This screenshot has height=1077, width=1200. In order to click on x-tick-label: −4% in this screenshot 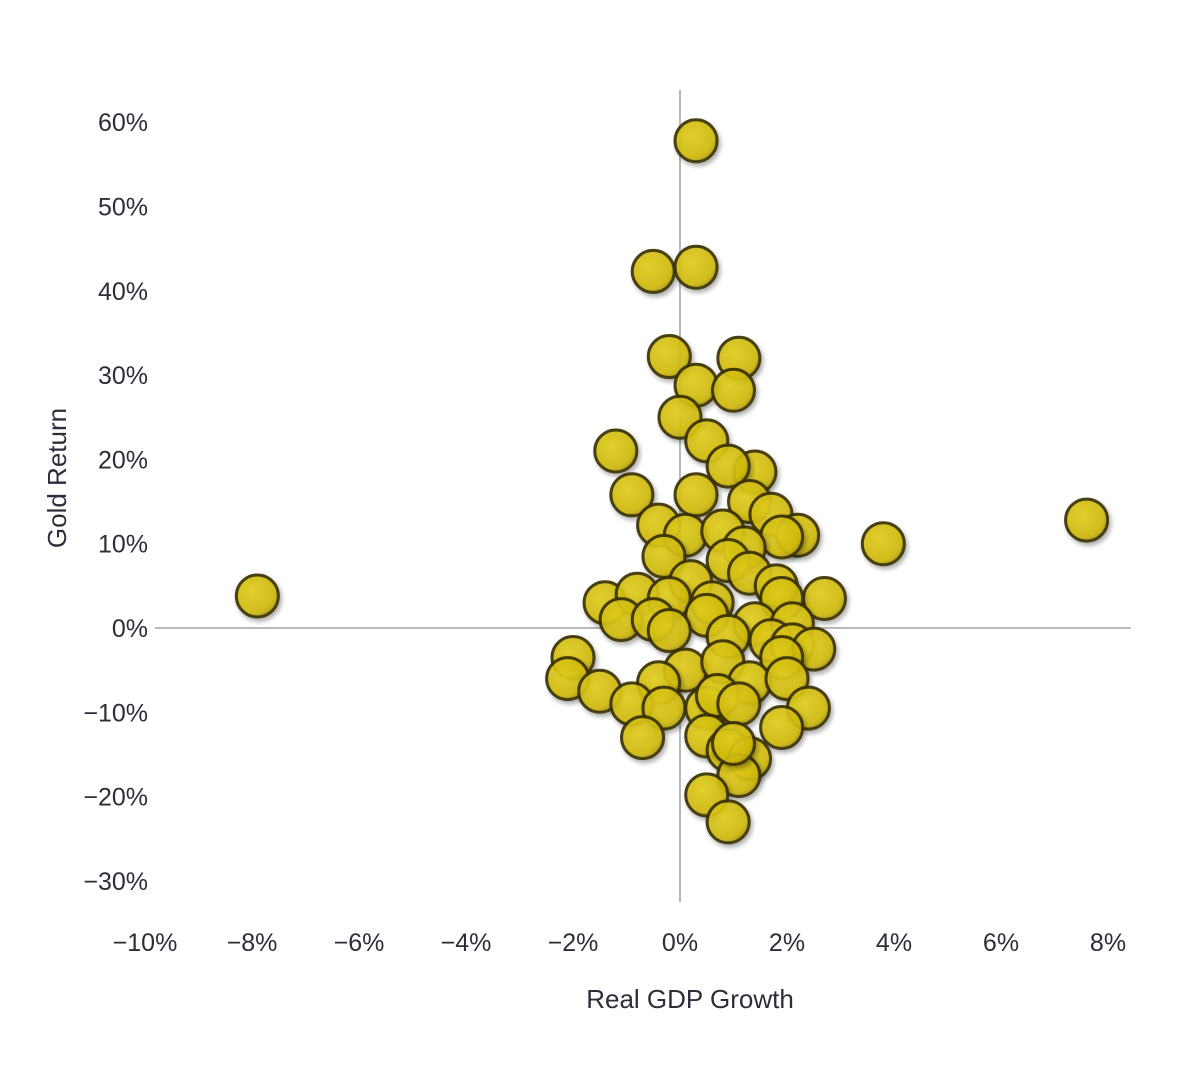, I will do `click(466, 943)`.